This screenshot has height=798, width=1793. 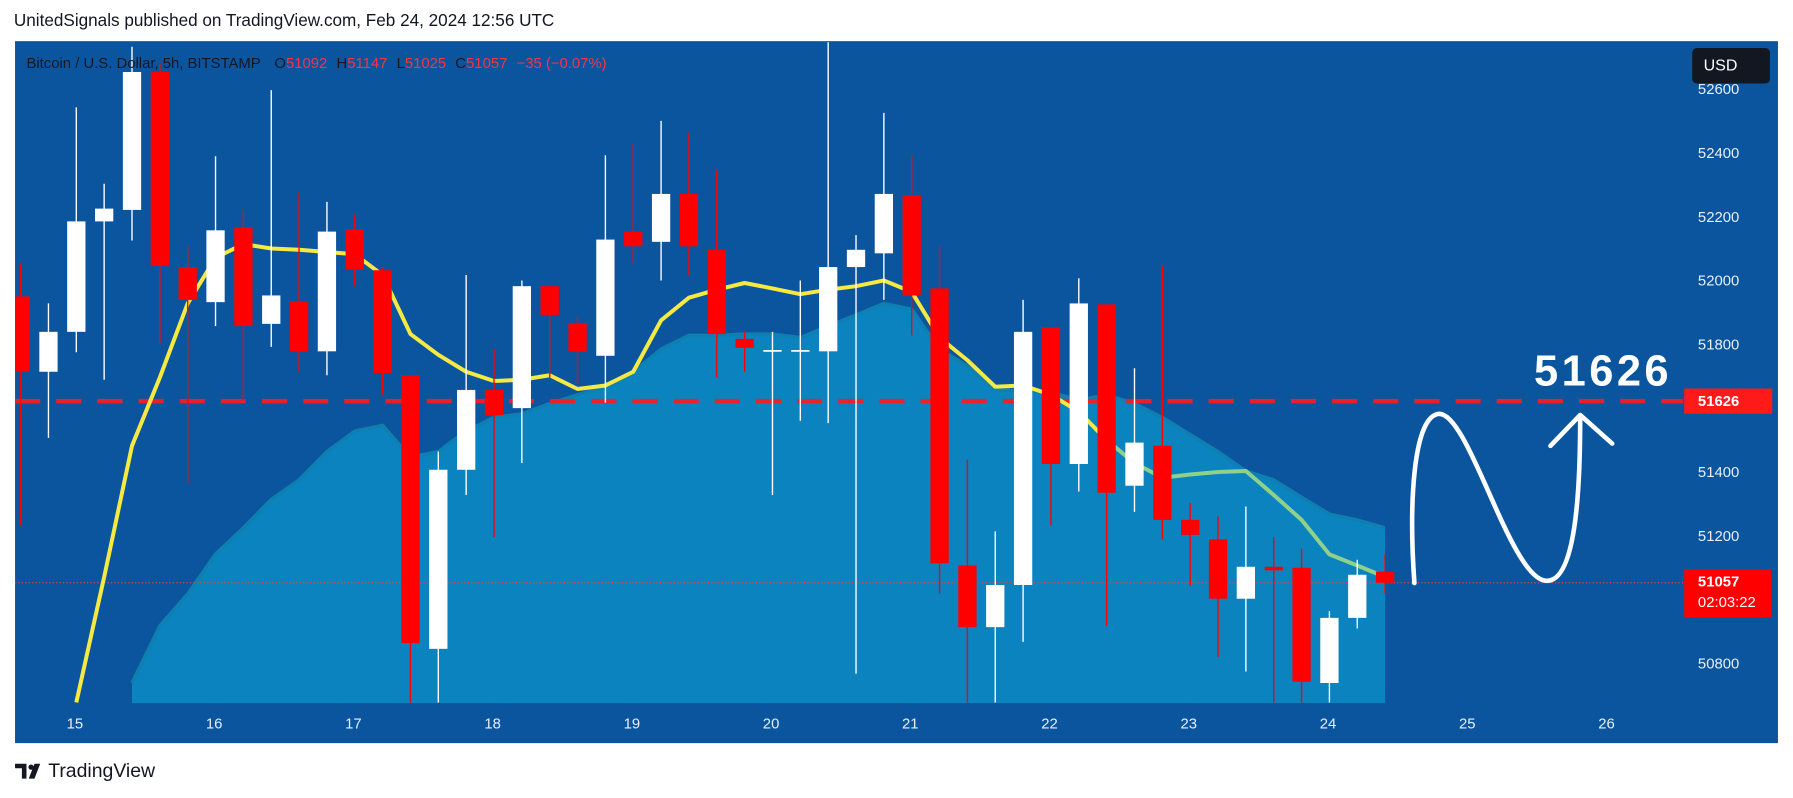 What do you see at coordinates (1718, 90) in the screenshot?
I see `y-tick-label: 52600` at bounding box center [1718, 90].